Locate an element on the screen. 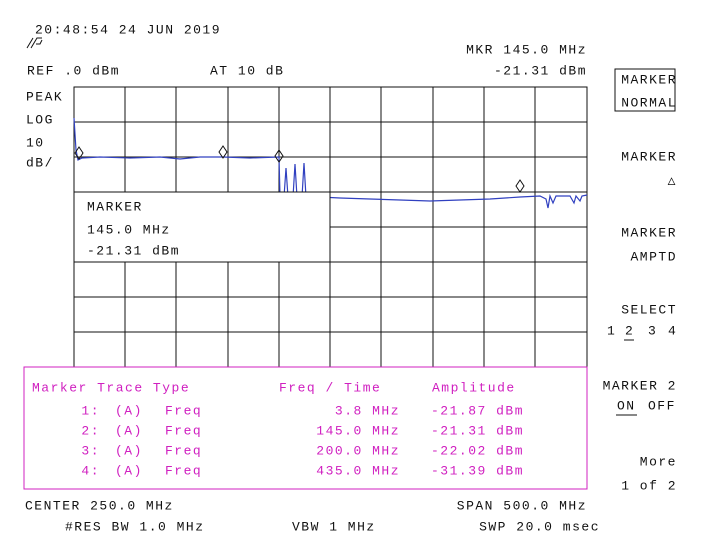 This screenshot has height=557, width=718. table-header: Amplitude is located at coordinates (474, 387).